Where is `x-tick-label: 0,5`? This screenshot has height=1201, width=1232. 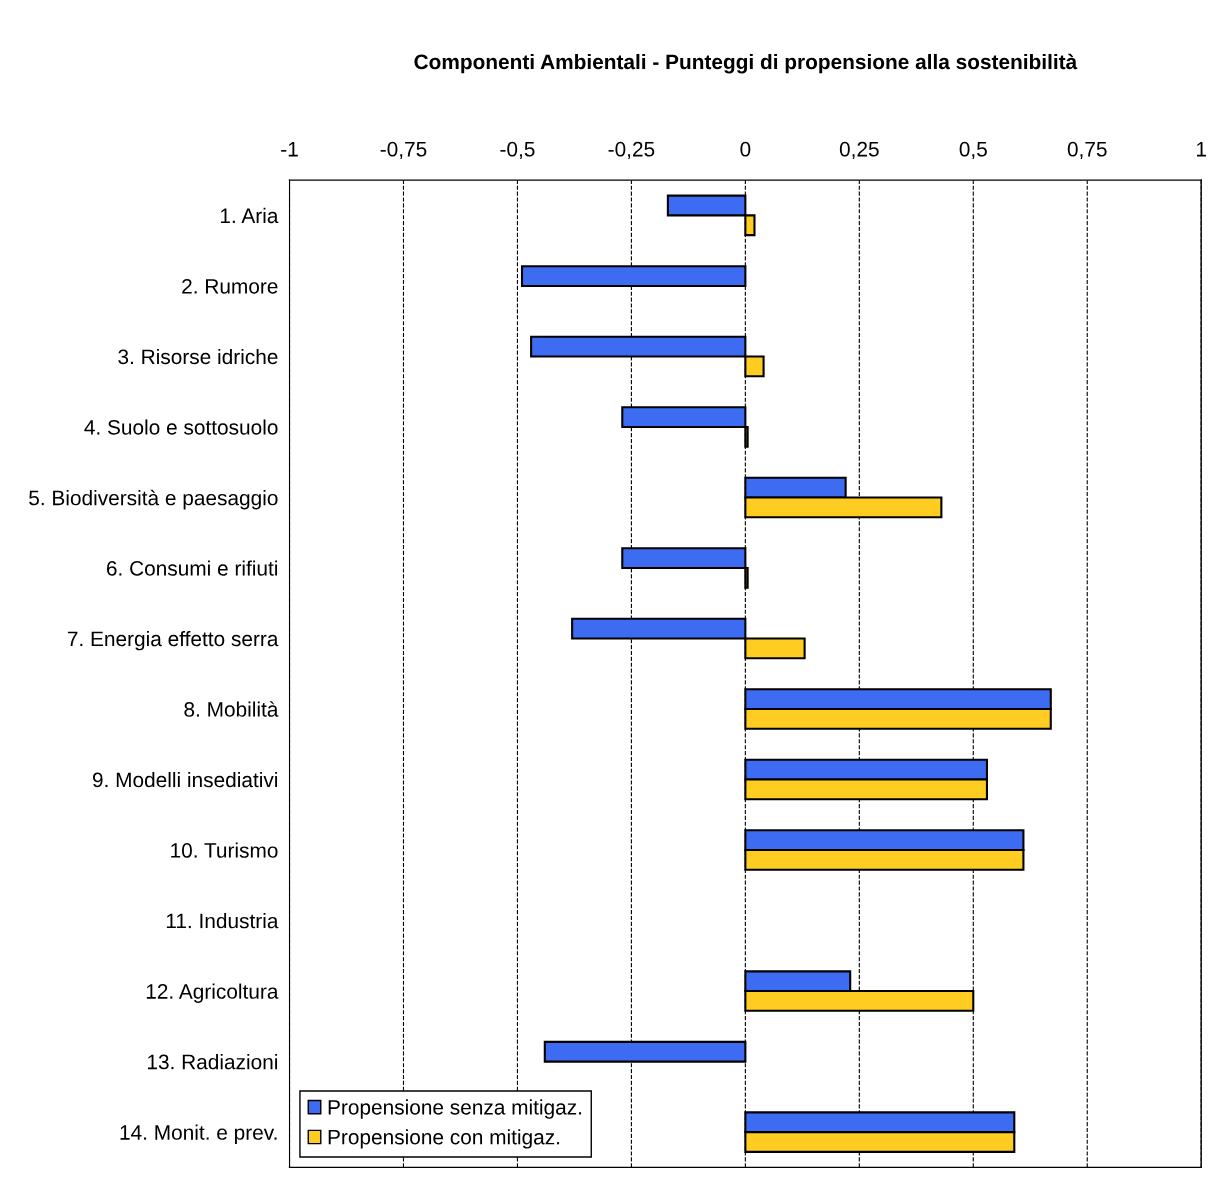 x-tick-label: 0,5 is located at coordinates (973, 150).